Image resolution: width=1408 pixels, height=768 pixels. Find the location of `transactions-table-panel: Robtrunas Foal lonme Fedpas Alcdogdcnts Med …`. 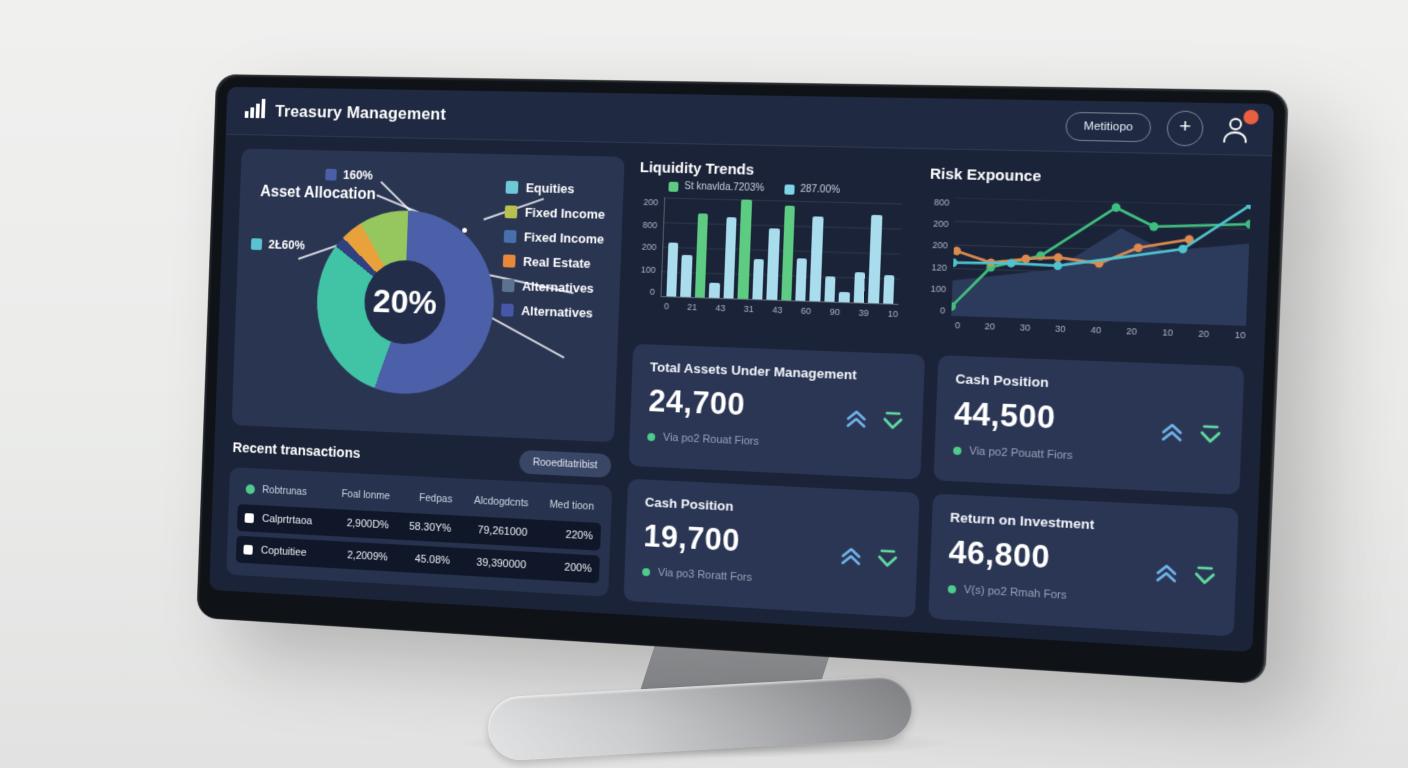

transactions-table-panel: Robtrunas Foal lonme Fedpas Alcdogdcnts Med … is located at coordinates (419, 532).